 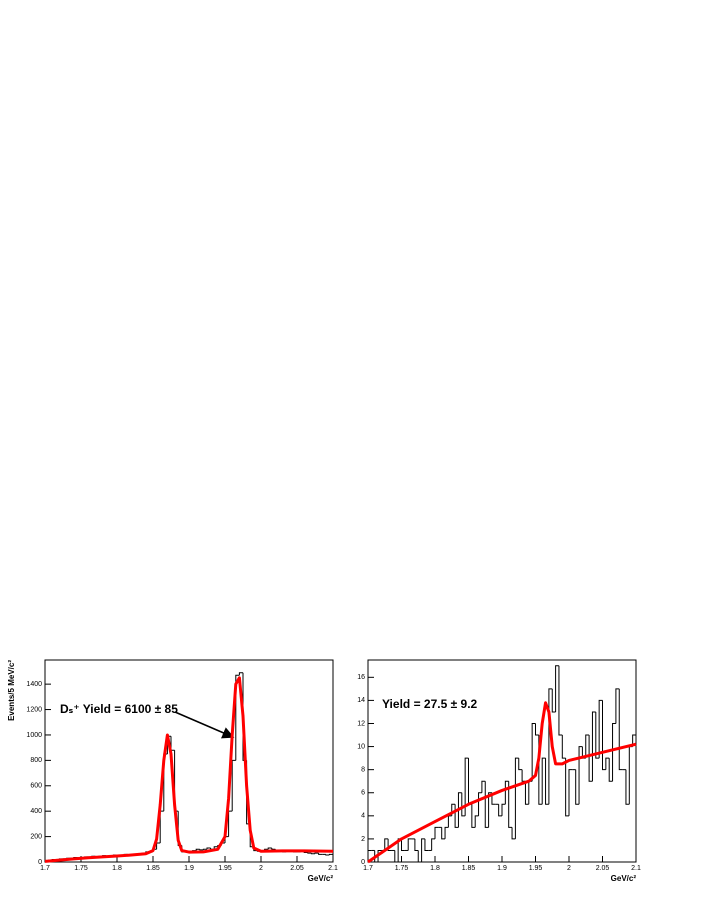 I want to click on y-tick-label: 1000, so click(x=34, y=735).